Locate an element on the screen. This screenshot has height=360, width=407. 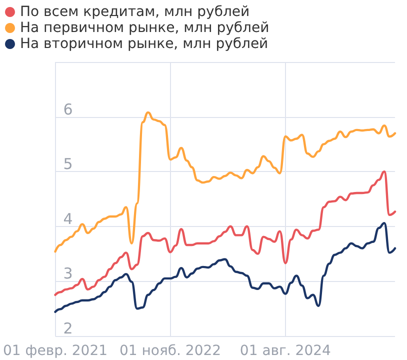
legend-label: На первичном рынке, млн рублей is located at coordinates (145, 28).